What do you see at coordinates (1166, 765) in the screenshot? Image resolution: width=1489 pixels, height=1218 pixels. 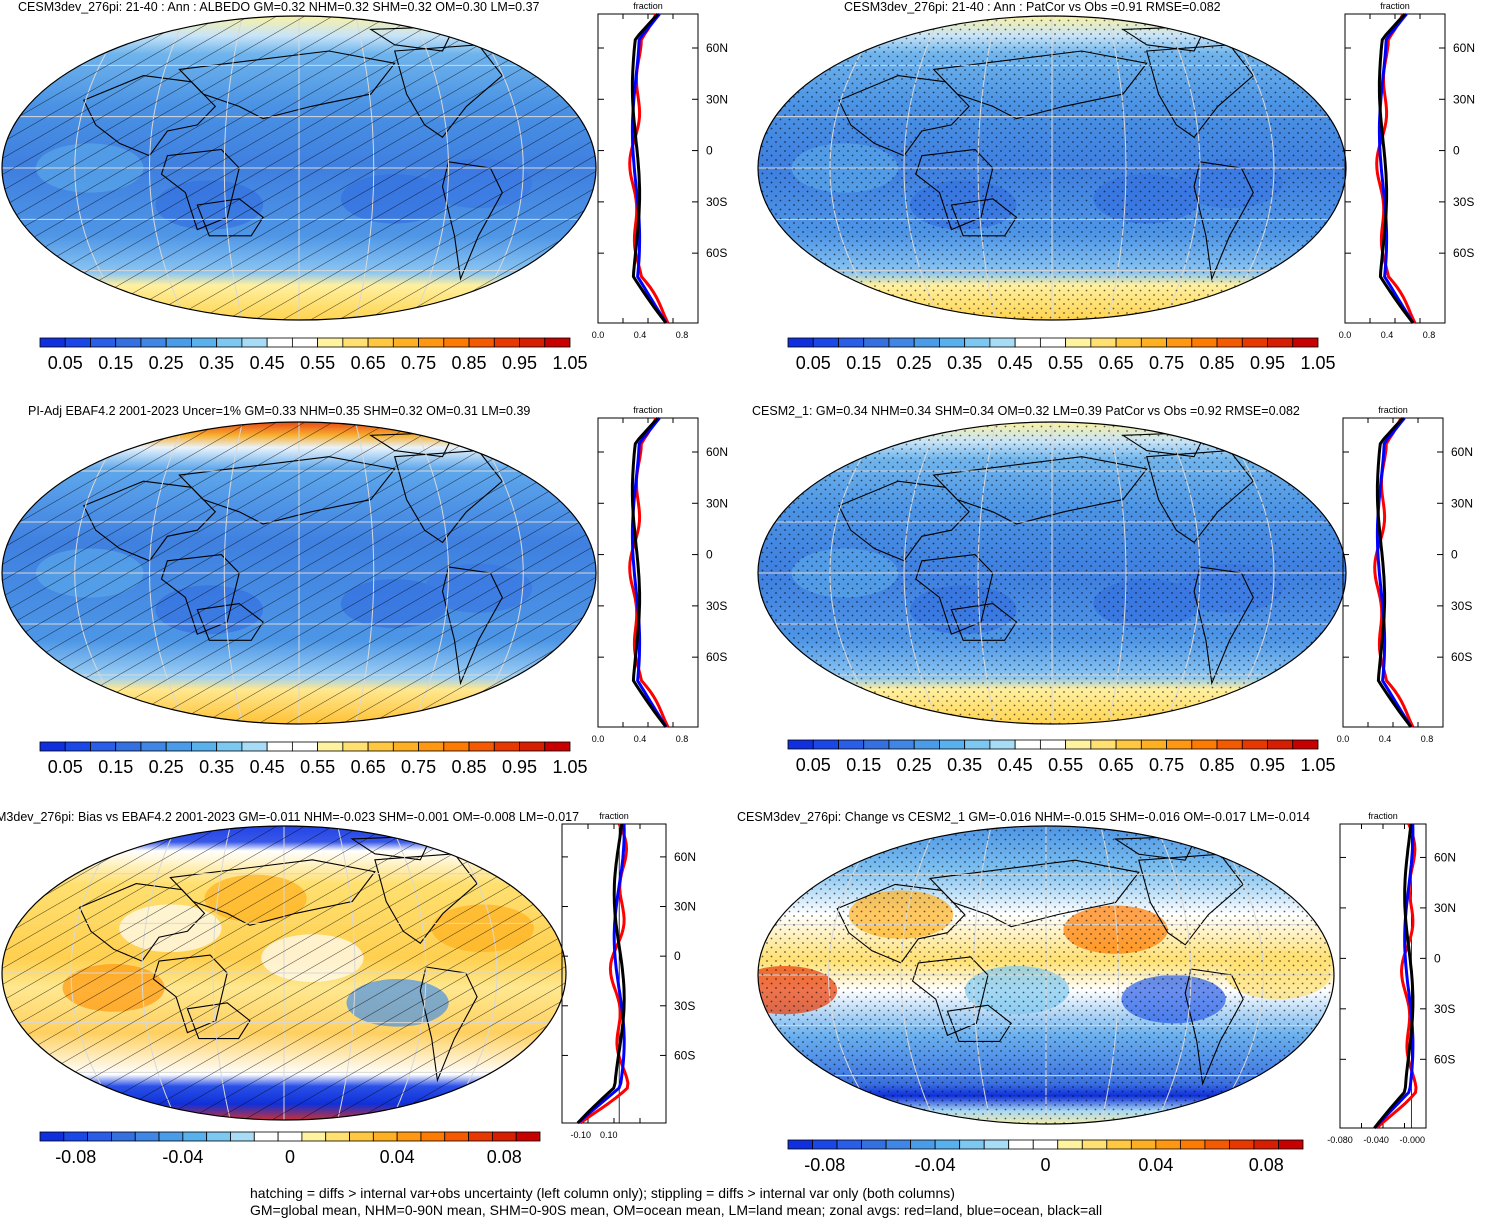 I see `colorbar-label: 0.75` at bounding box center [1166, 765].